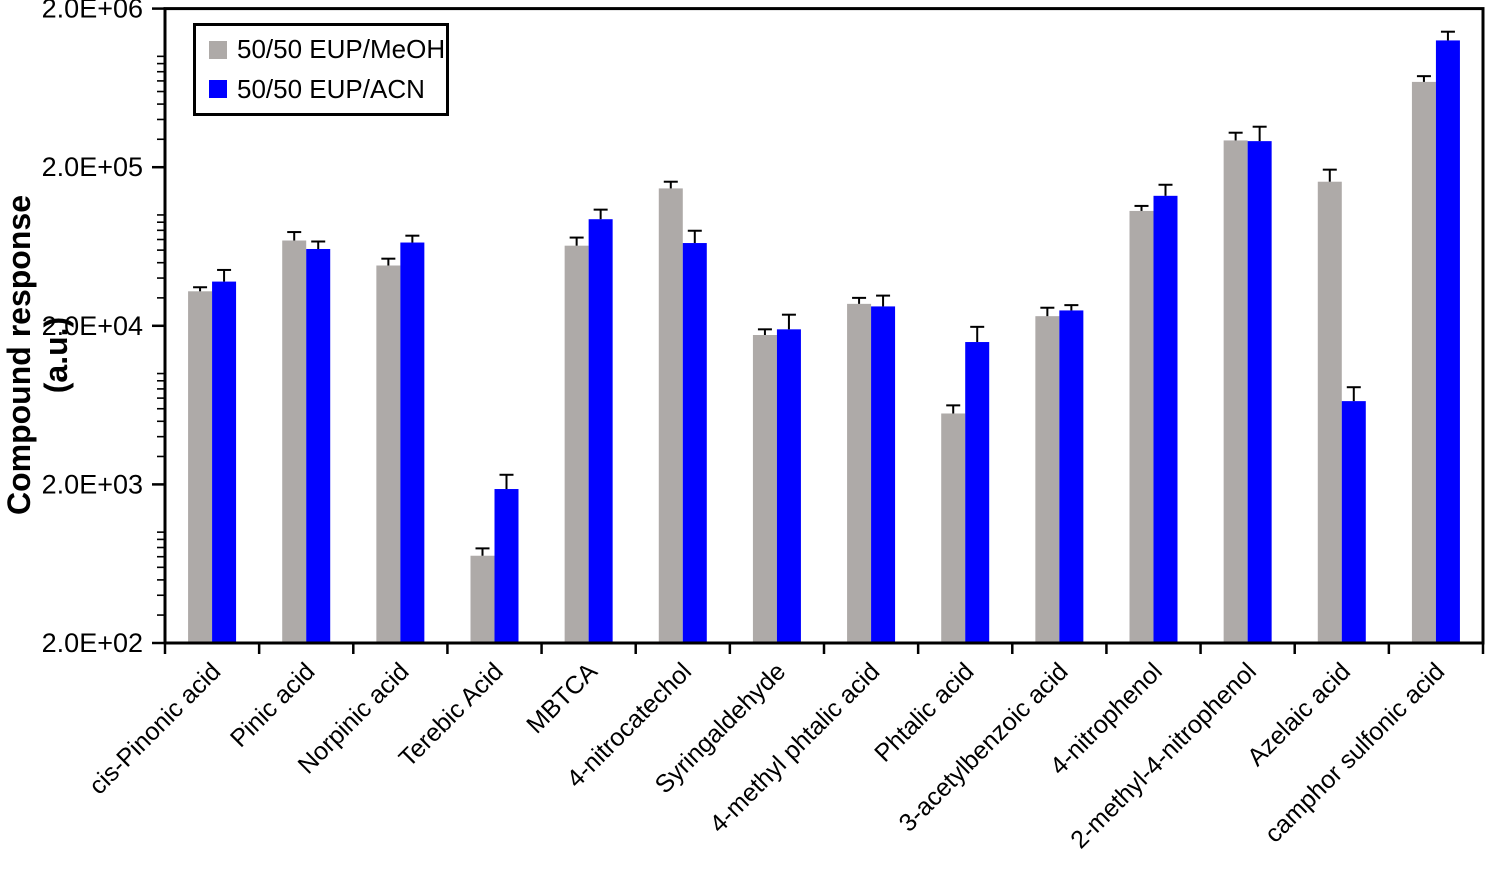 The image size is (1489, 875). What do you see at coordinates (562, 698) in the screenshot?
I see `x-category-label-4: MBTCA` at bounding box center [562, 698].